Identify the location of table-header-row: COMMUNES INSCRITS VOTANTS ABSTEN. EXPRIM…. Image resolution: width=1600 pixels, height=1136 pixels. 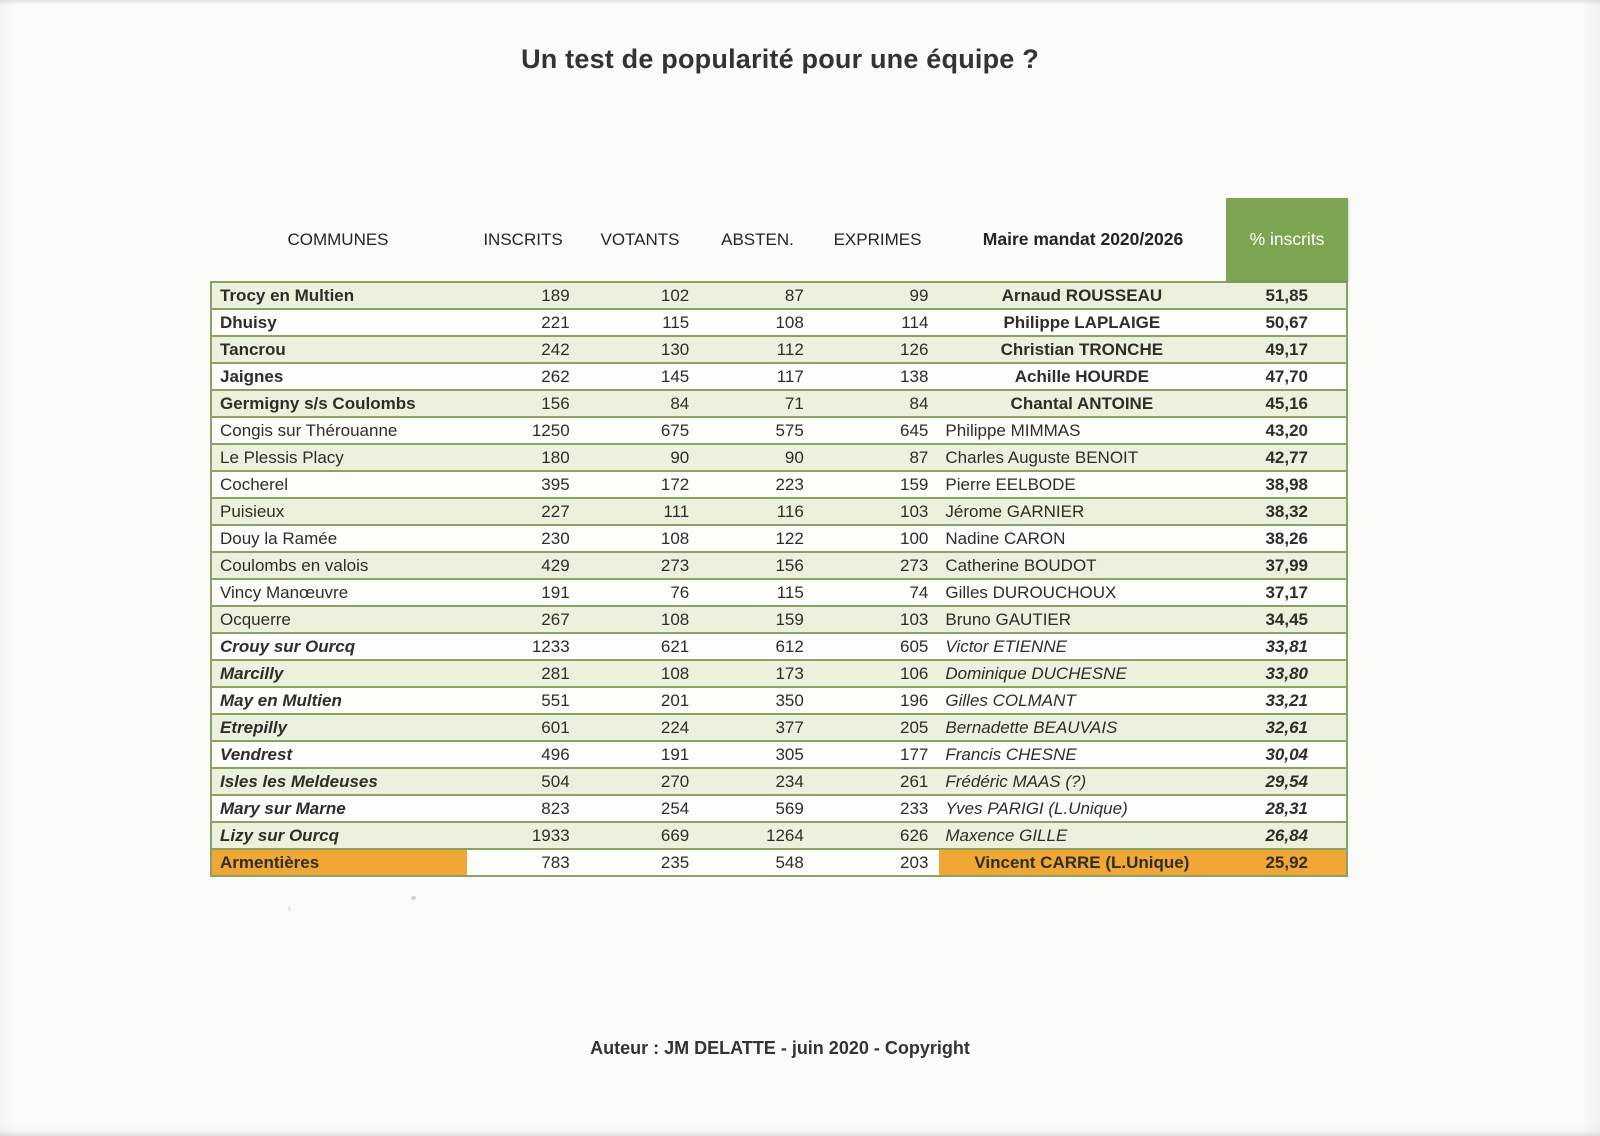
(779, 239).